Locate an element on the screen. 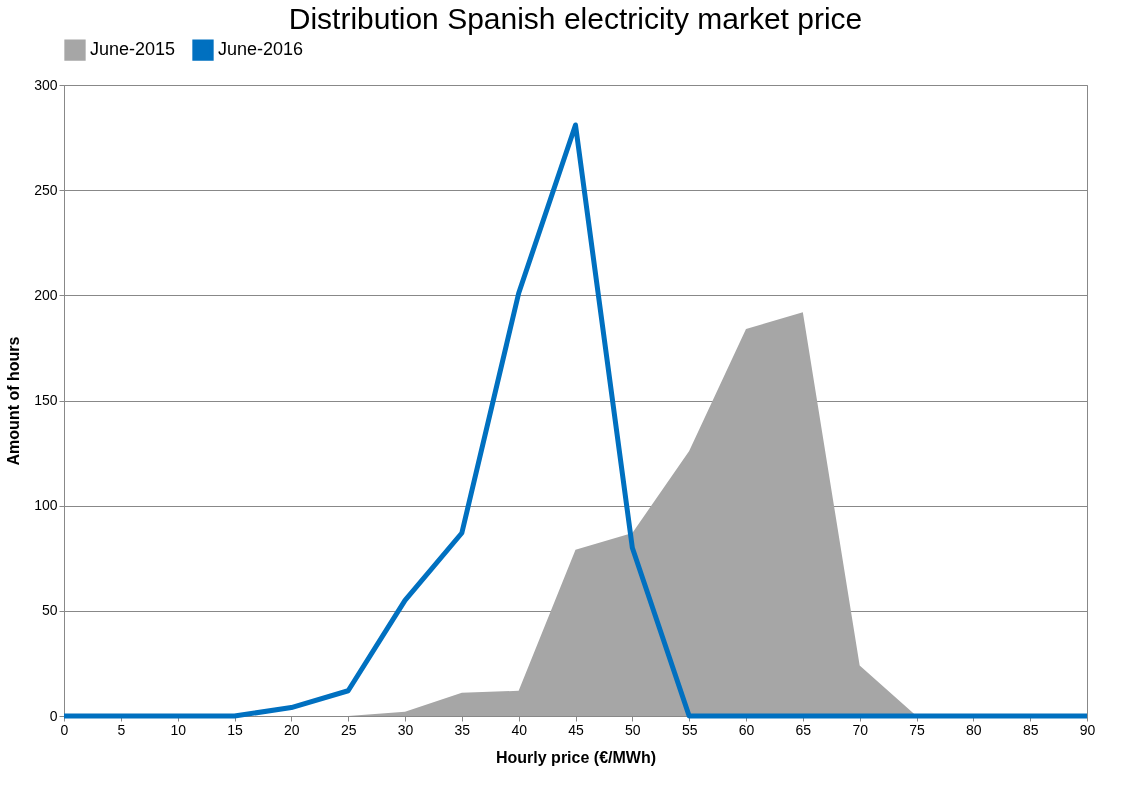  x-tick-label: 30 is located at coordinates (405, 729).